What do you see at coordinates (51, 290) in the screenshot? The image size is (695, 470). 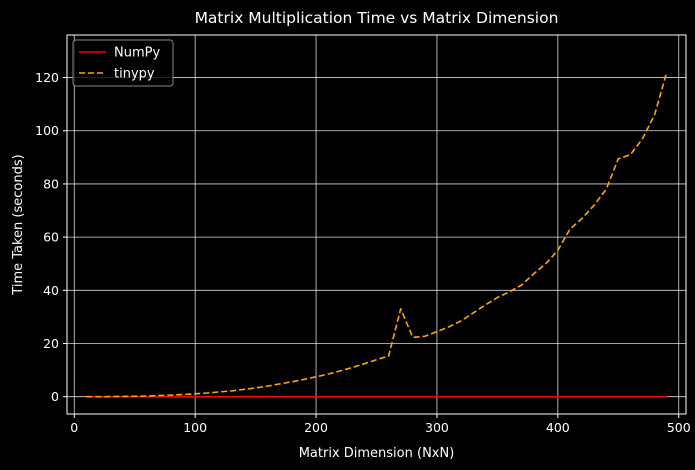 I see `y-tick-label: 40` at bounding box center [51, 290].